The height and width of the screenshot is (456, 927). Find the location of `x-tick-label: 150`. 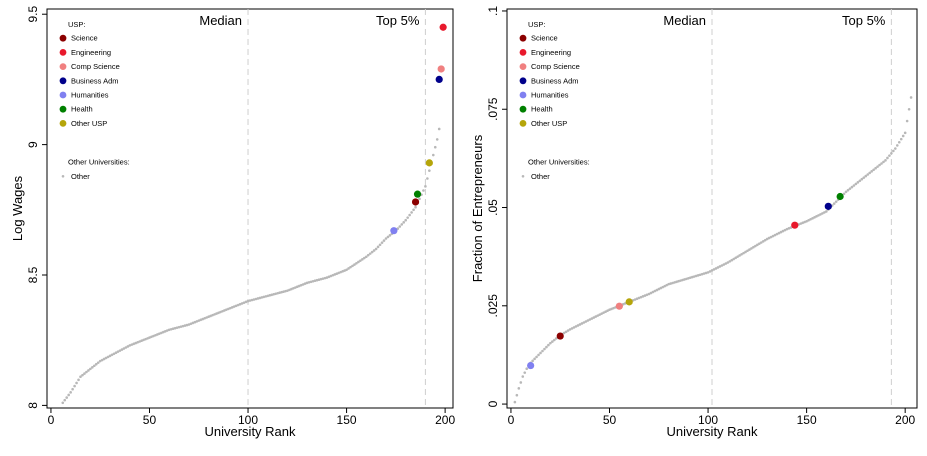

x-tick-label: 150 is located at coordinates (807, 420).